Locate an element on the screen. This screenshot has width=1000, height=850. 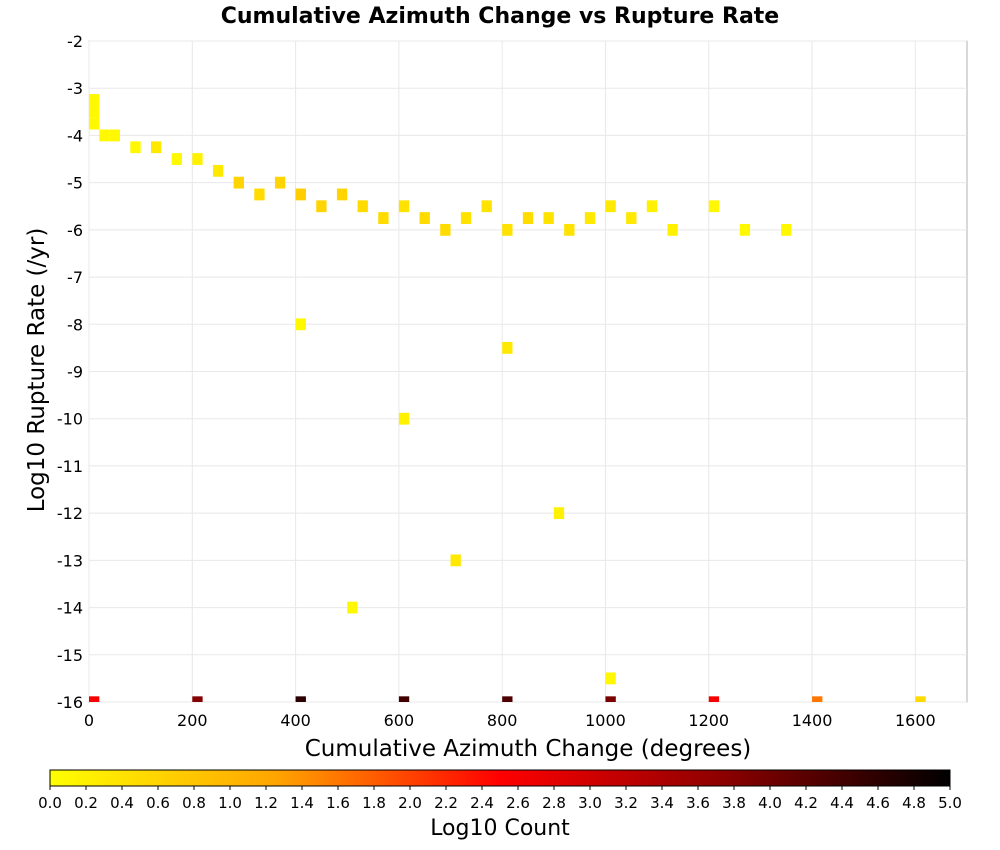
y-tick-label: -8 is located at coordinates (75, 324).